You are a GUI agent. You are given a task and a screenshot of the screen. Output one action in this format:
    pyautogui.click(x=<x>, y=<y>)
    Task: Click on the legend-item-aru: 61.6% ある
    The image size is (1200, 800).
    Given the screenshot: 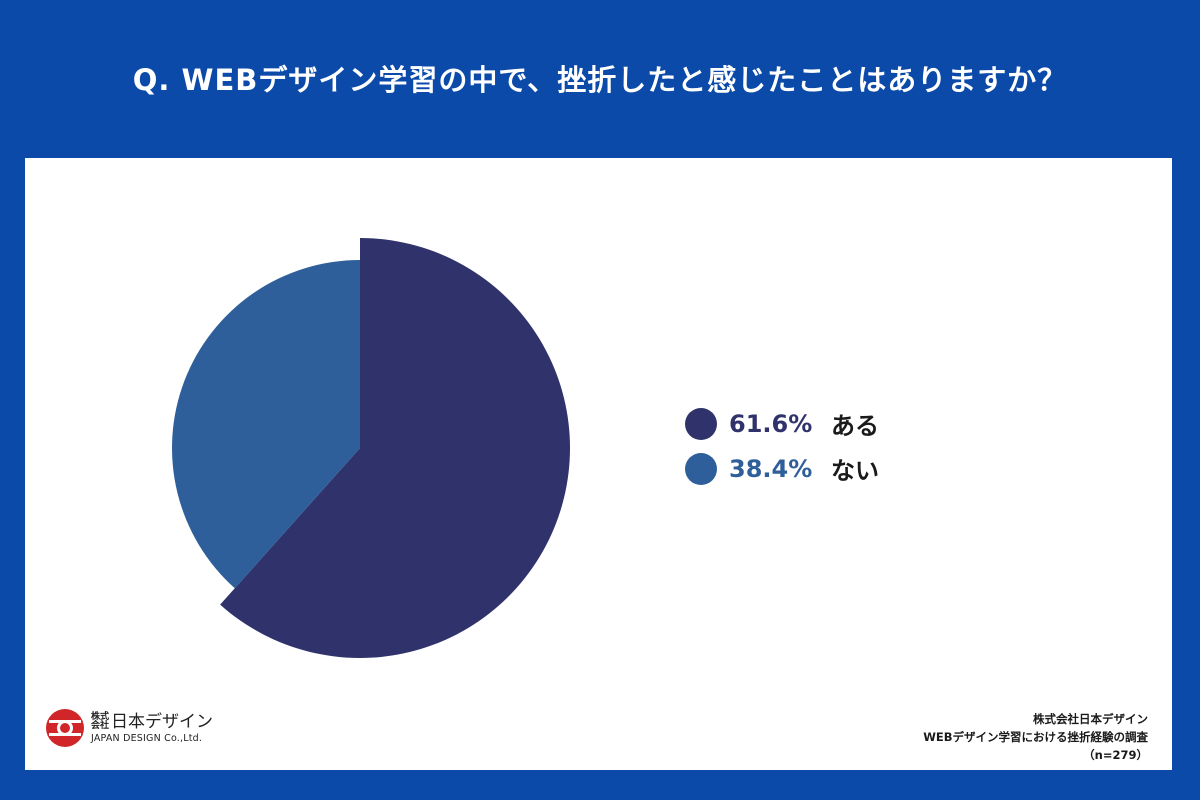 What is the action you would take?
    pyautogui.click(x=782, y=423)
    